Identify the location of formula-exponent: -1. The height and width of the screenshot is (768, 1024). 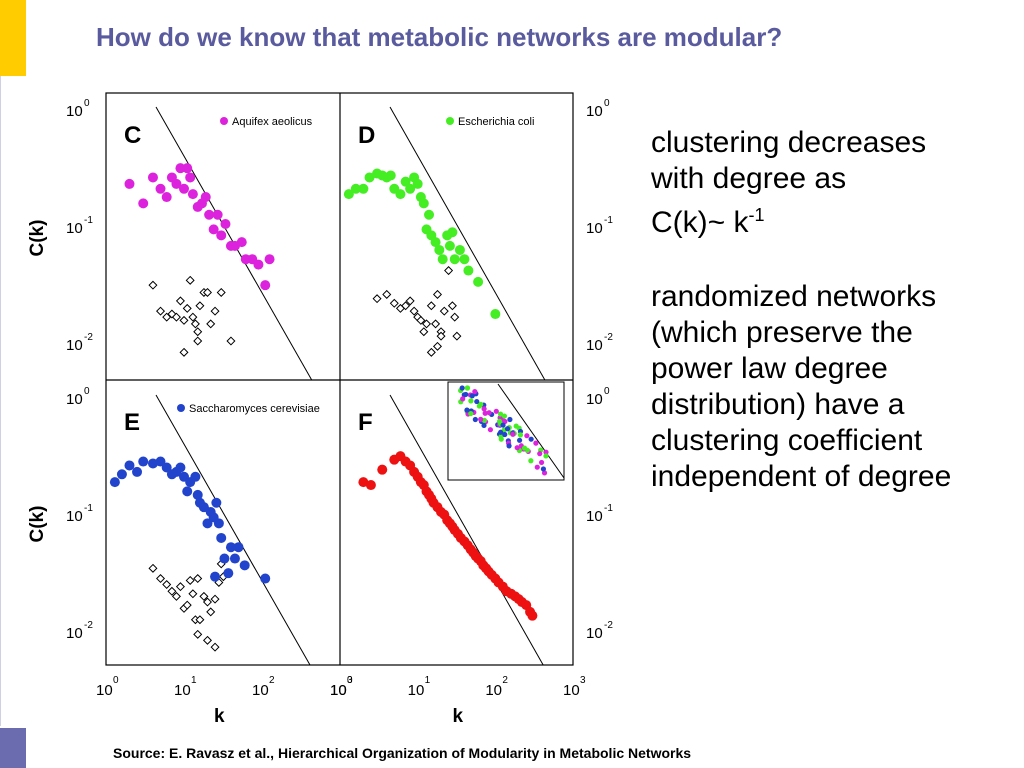
(756, 215).